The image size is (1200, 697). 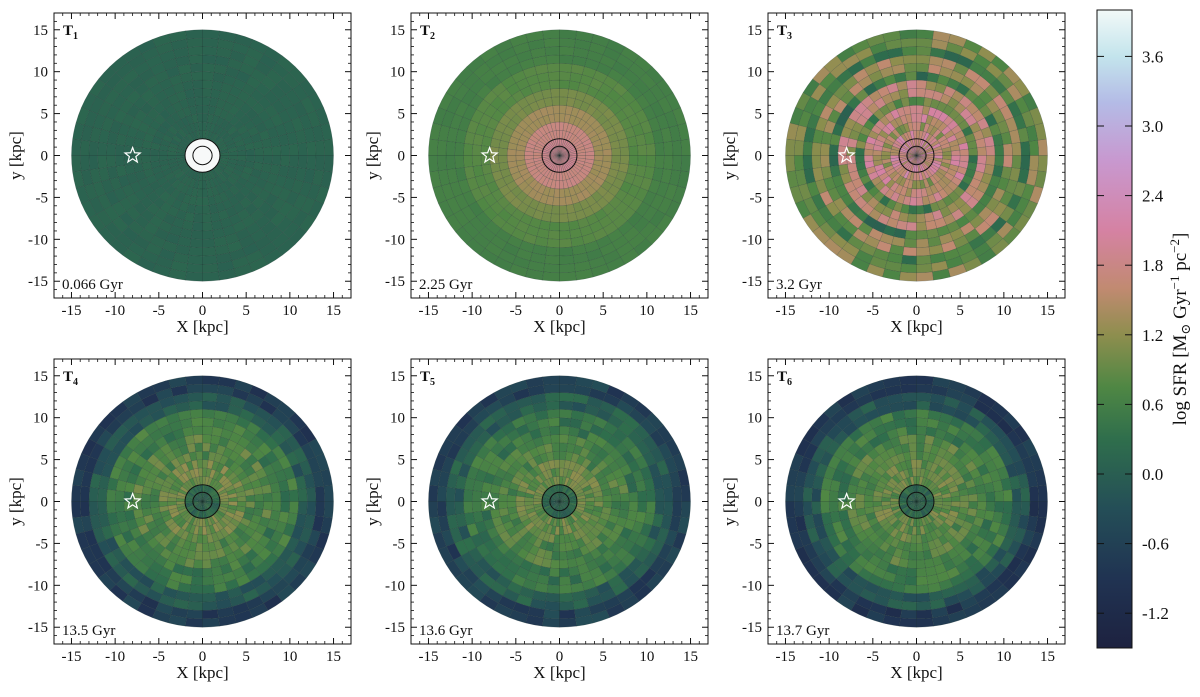 What do you see at coordinates (759, 115) in the screenshot?
I see `y-tick-label: 5` at bounding box center [759, 115].